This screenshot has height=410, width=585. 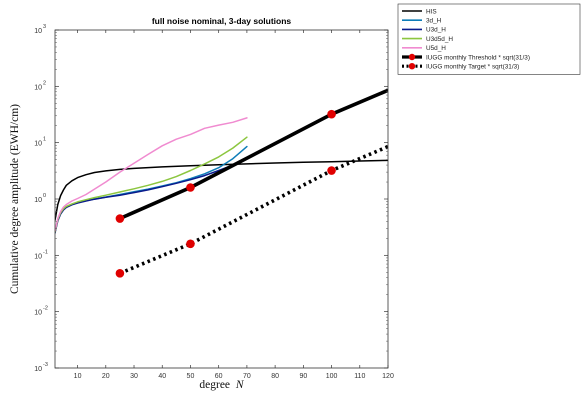 What do you see at coordinates (44, 83) in the screenshot?
I see `y-tick-exponent: 2` at bounding box center [44, 83].